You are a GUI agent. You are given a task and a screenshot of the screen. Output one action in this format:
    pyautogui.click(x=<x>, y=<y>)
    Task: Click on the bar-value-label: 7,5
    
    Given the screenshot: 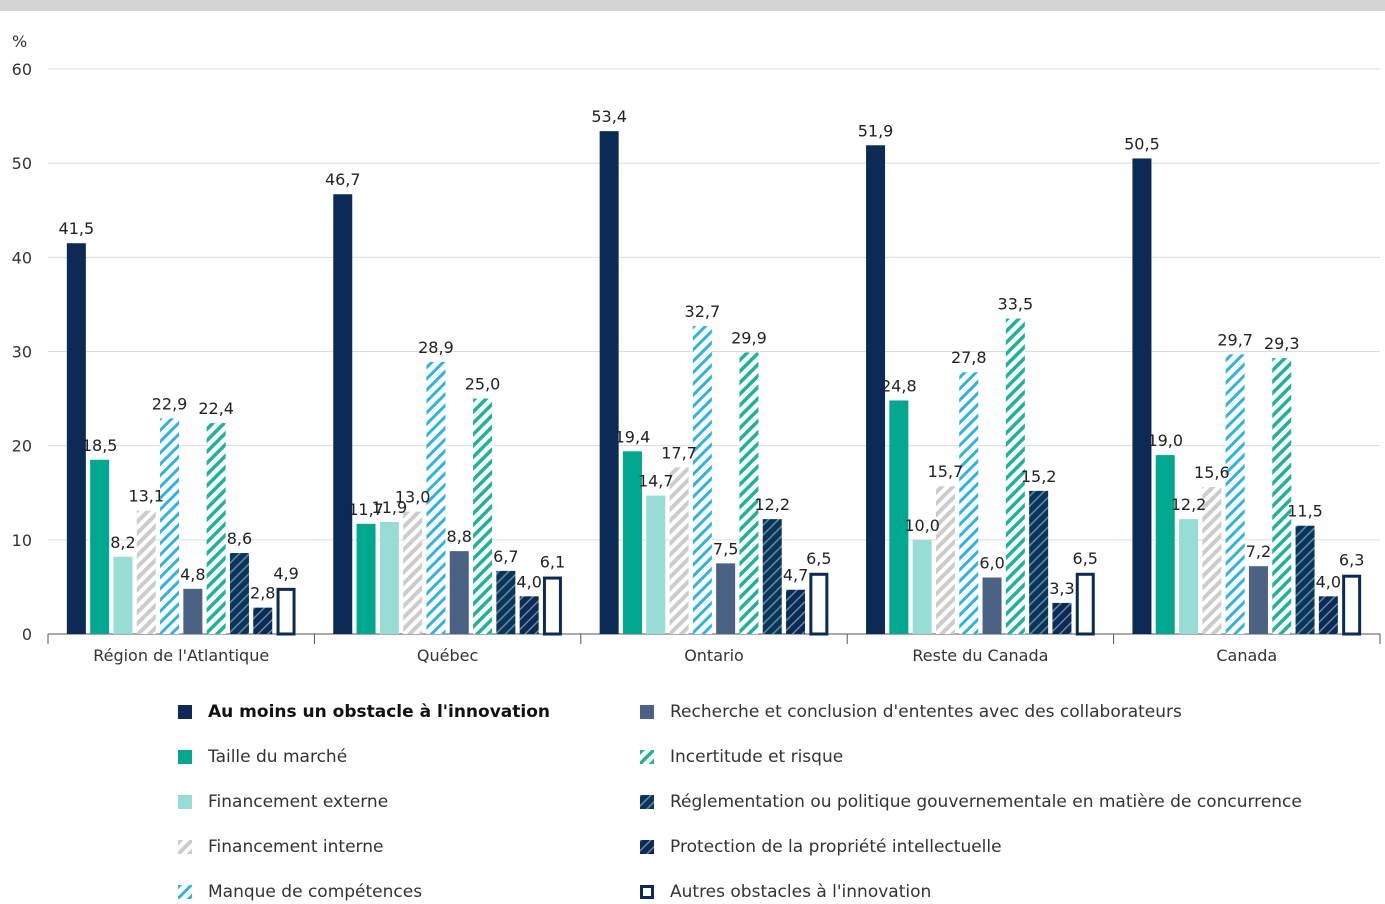 What is the action you would take?
    pyautogui.click(x=725, y=548)
    